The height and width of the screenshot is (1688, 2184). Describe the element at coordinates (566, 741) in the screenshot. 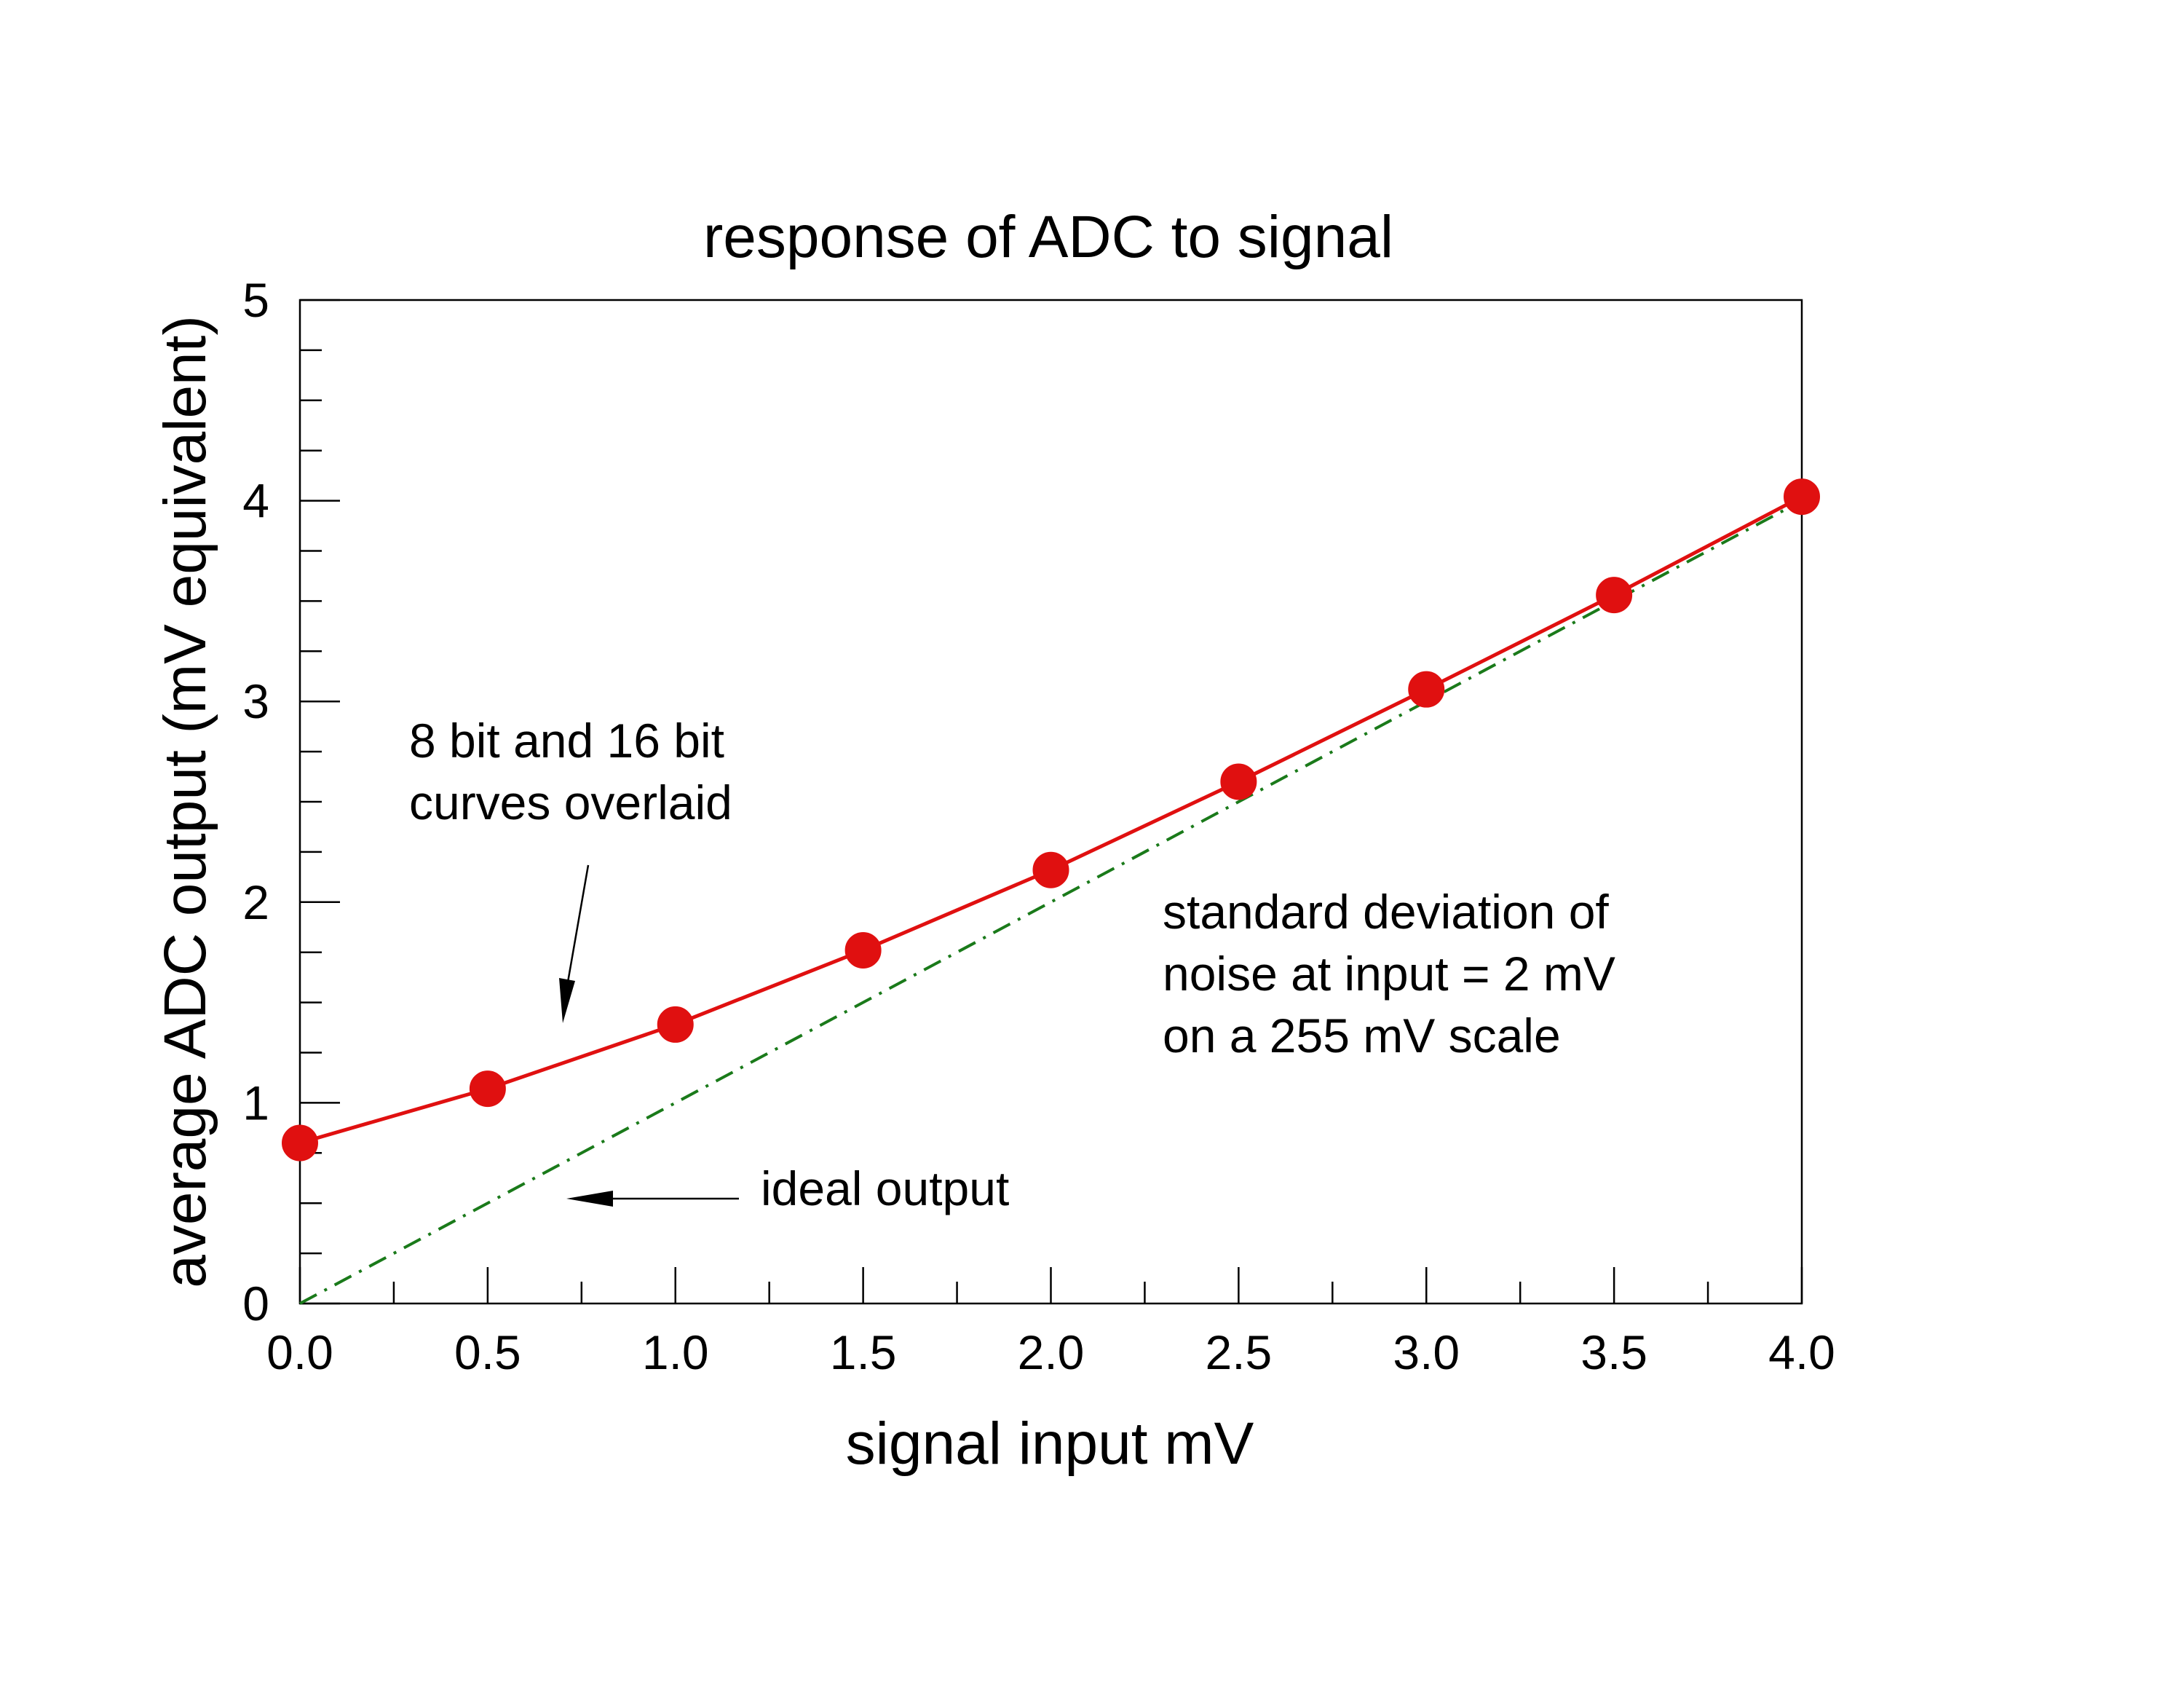

I see `annotation-overlaid-line-1: 8 bit and 16 bit` at that location.